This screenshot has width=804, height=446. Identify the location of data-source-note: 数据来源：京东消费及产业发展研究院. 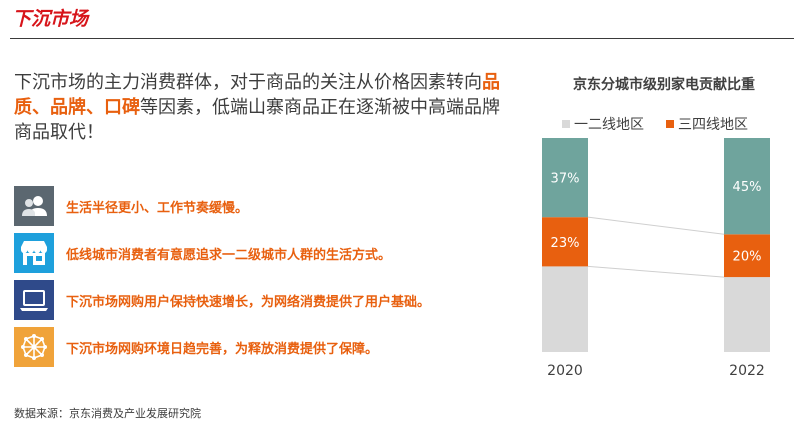
(107, 413).